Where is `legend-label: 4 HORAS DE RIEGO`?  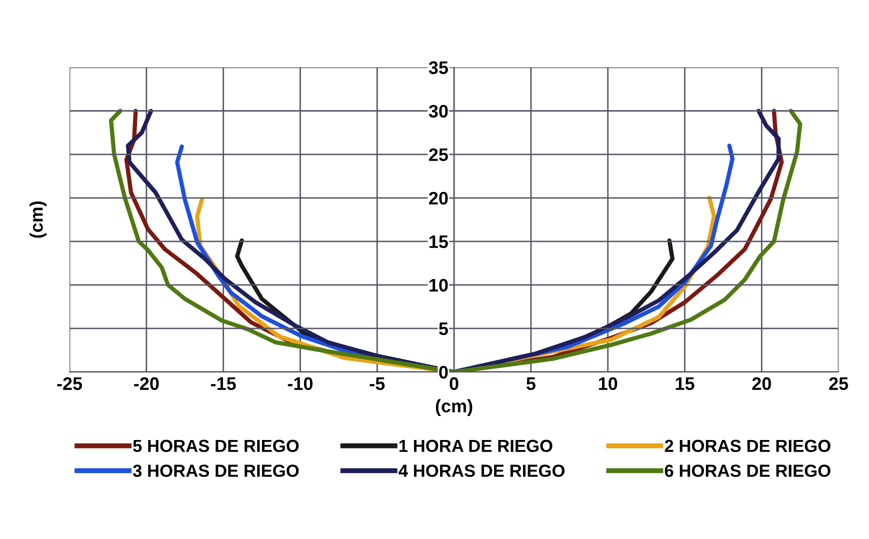 legend-label: 4 HORAS DE RIEGO is located at coordinates (481, 470).